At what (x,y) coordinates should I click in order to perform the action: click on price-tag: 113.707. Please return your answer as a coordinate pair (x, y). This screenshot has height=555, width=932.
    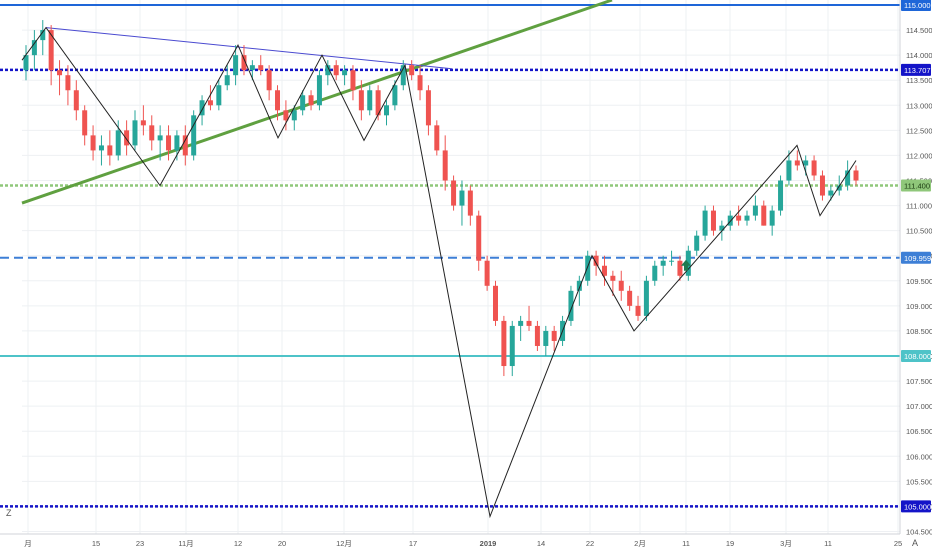
    Looking at the image, I should click on (916, 69).